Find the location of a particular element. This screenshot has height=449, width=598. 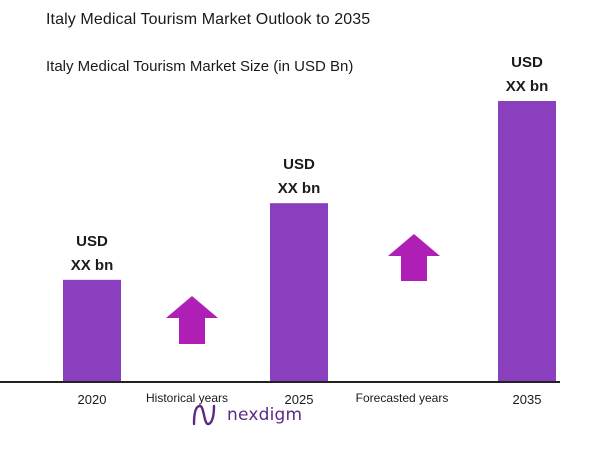

x-tick-label-2020: 2020 is located at coordinates (92, 399).